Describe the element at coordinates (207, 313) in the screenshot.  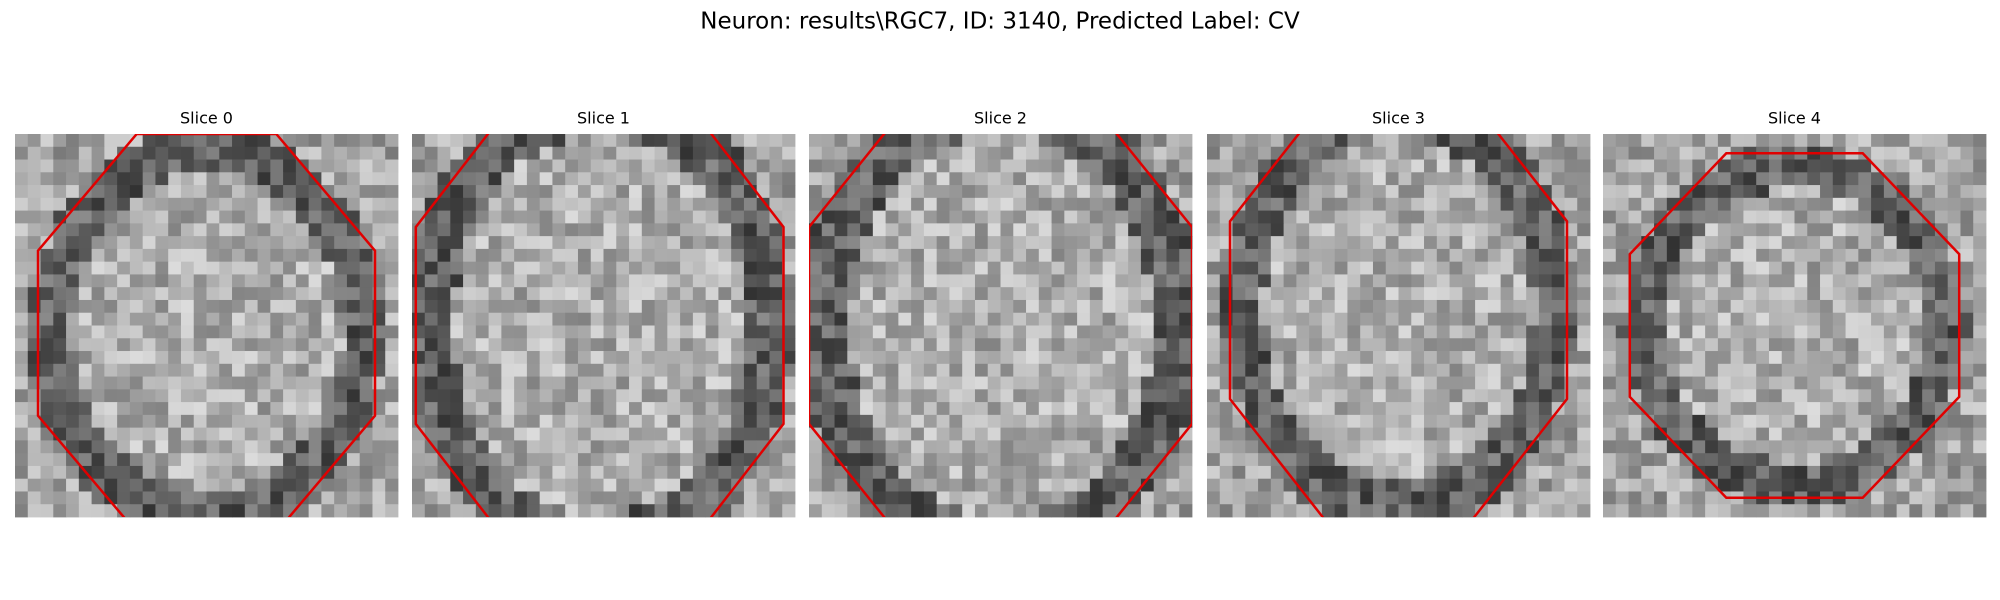
I see `panel: Slice 0` at that location.